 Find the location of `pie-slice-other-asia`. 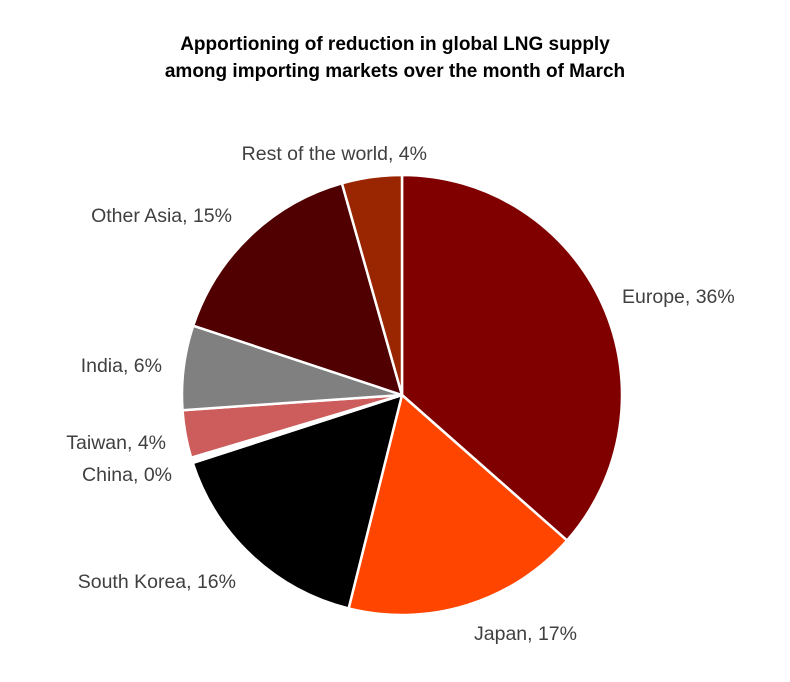

pie-slice-other-asia is located at coordinates (297, 289).